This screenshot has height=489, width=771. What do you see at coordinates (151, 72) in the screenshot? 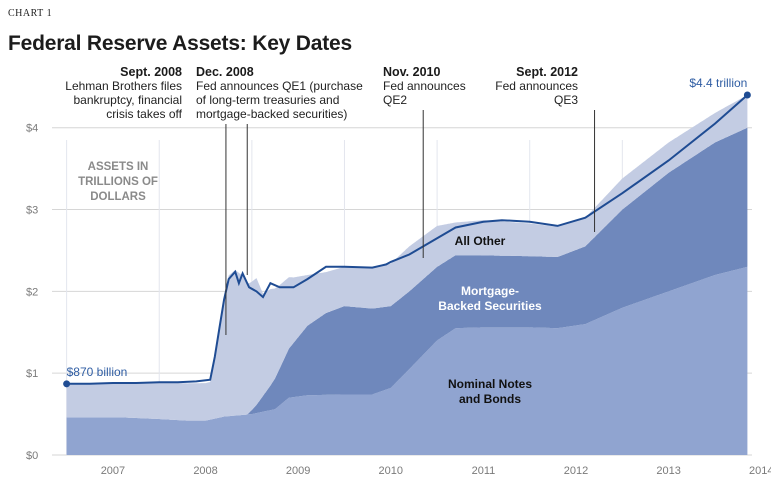
I see `annotation-date: Sept. 2008` at bounding box center [151, 72].